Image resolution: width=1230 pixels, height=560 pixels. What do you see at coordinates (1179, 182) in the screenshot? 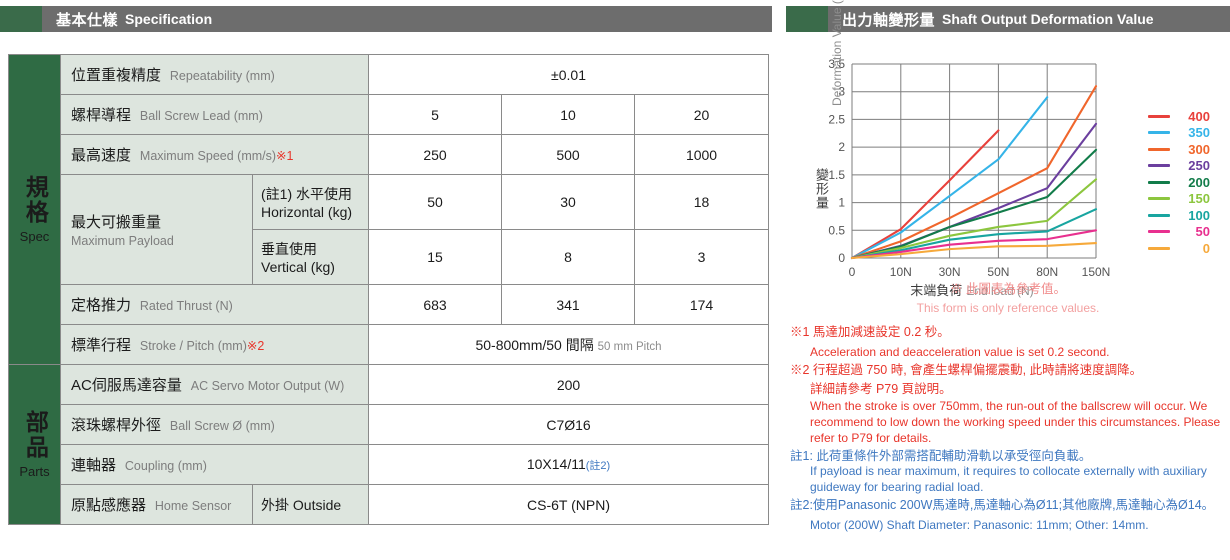
I see `chart-legend: 400 350 300 250 200 150 100 50 0` at bounding box center [1179, 182].